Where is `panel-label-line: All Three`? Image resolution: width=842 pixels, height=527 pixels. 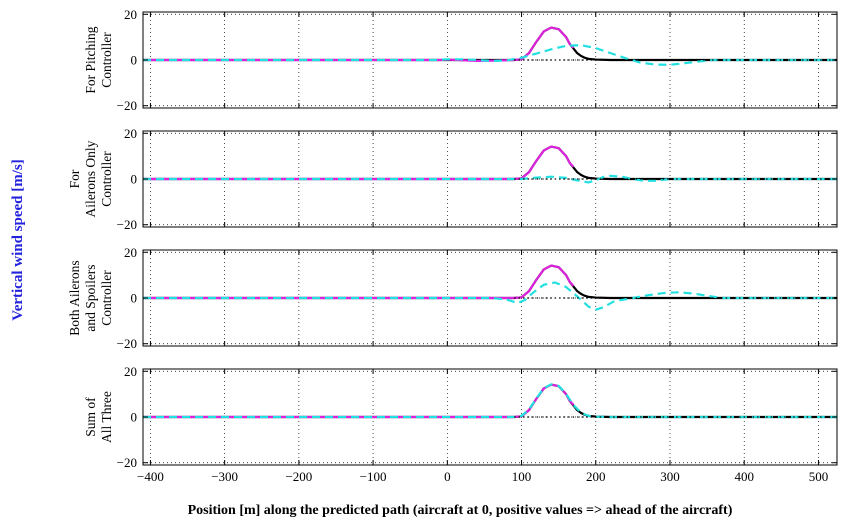
panel-label-line: All Three is located at coordinates (106, 417).